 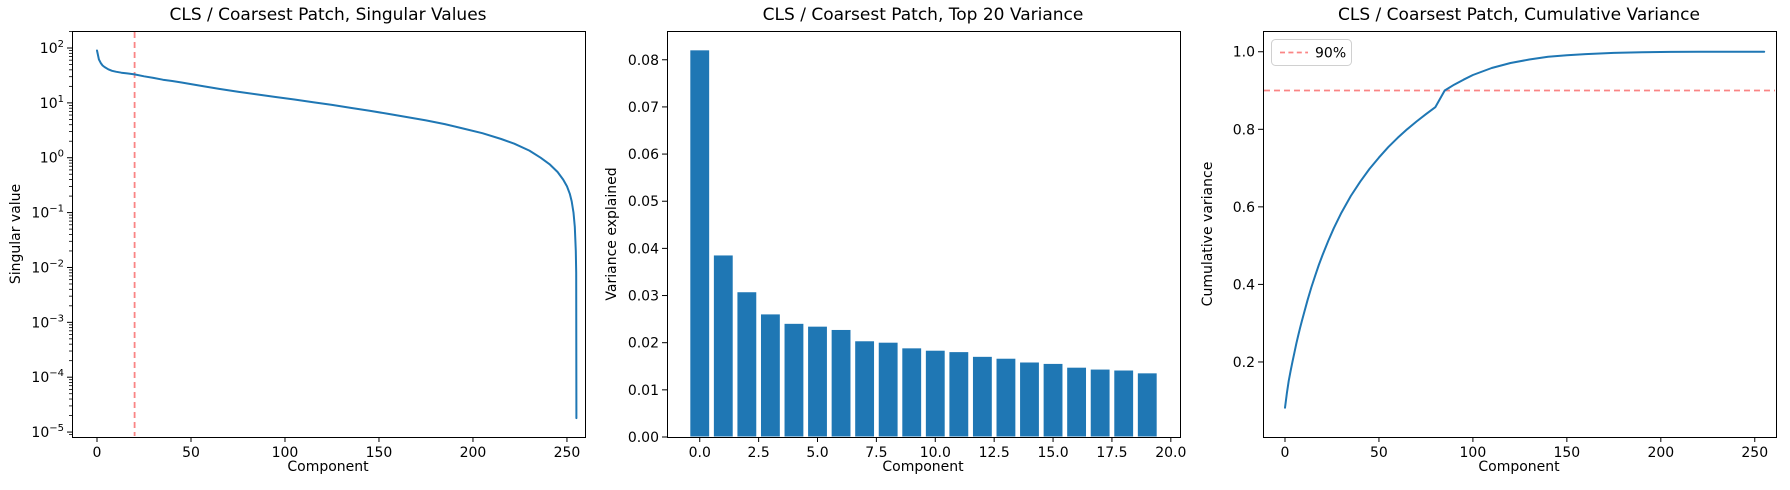 I want to click on legend: 90%, so click(x=1311, y=52).